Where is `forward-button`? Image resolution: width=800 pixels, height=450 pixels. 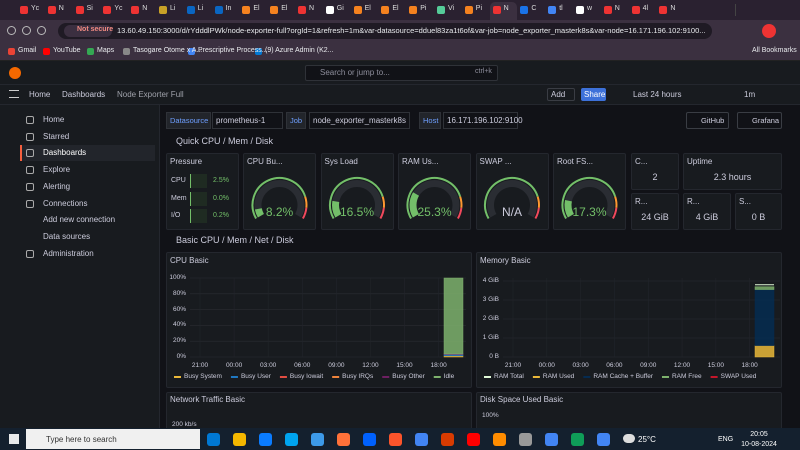 forward-button is located at coordinates (26, 30).